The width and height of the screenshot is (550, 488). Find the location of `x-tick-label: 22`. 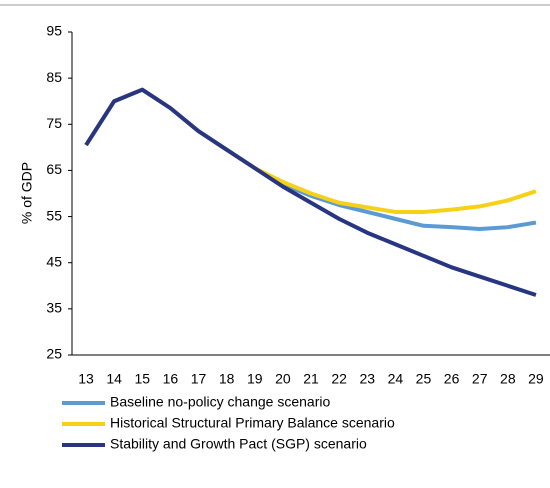

x-tick-label: 22 is located at coordinates (339, 379).